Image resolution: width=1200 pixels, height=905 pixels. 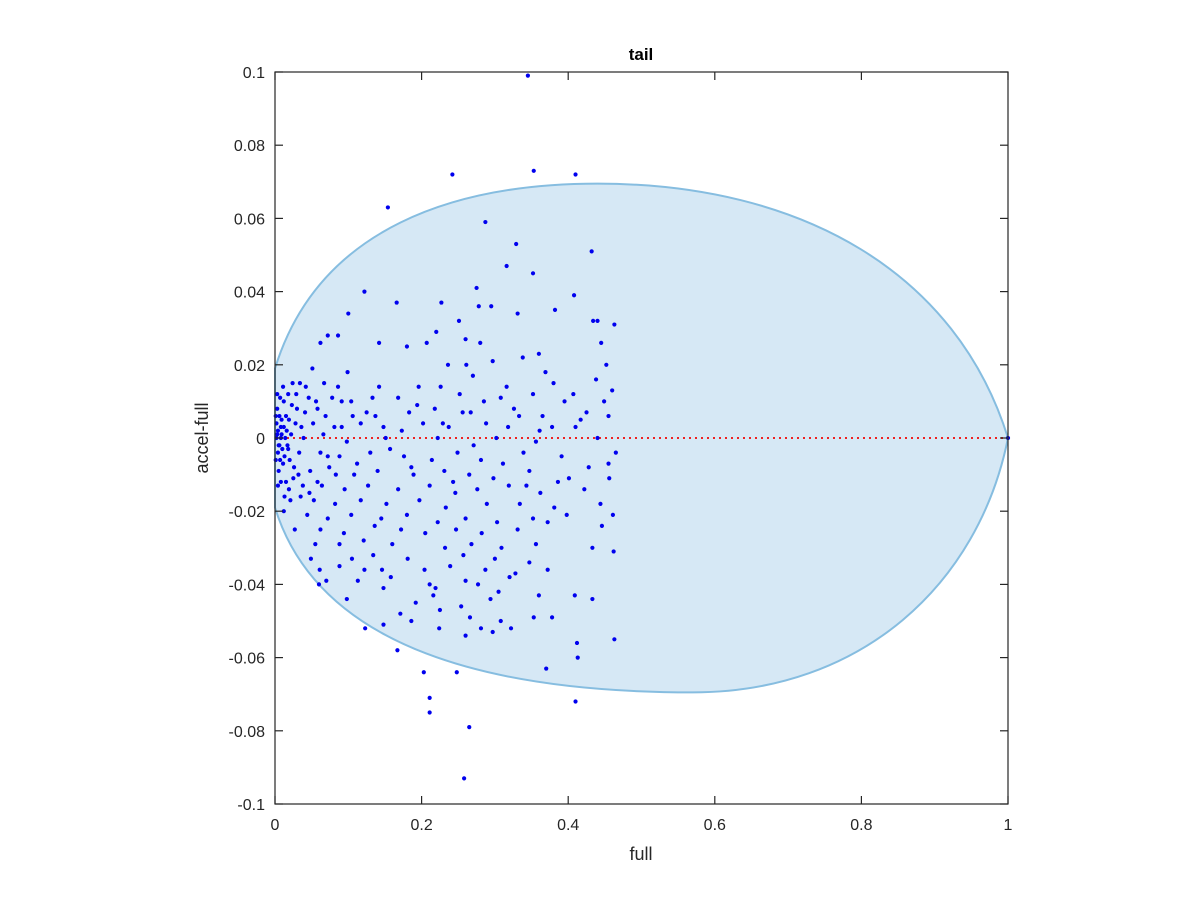 I want to click on x-tick-label: 0.2, so click(x=421, y=825).